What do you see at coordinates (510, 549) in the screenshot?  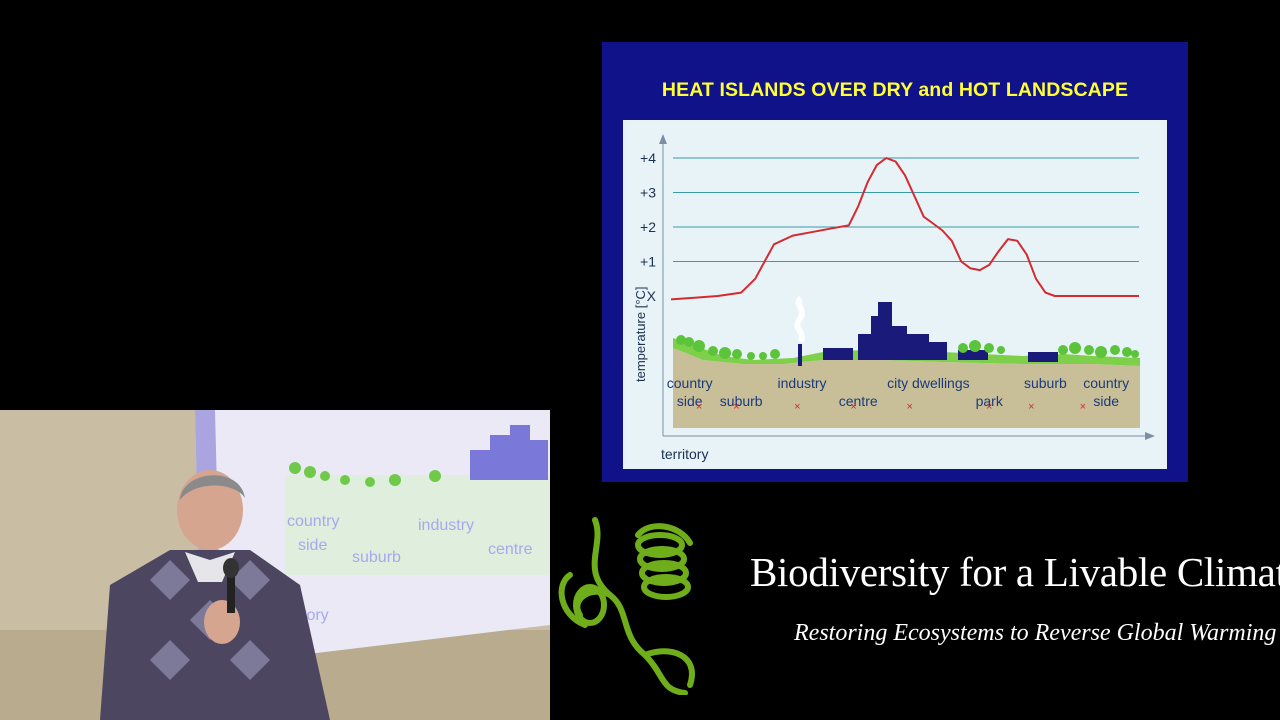 I see `svg-text: centre` at bounding box center [510, 549].